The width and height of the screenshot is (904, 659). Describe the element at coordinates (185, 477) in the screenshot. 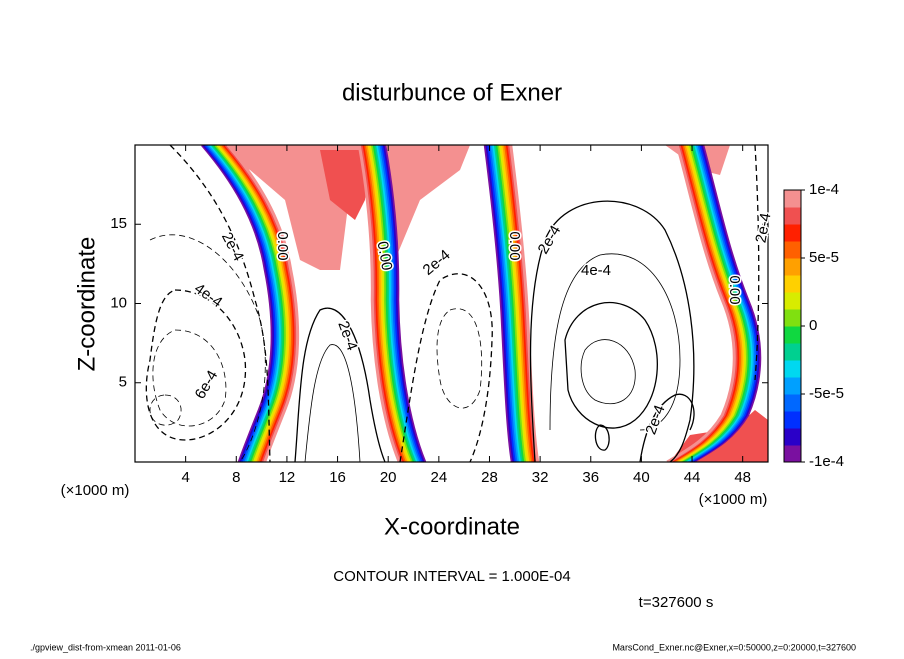

I see `x-tick-label: 4` at that location.